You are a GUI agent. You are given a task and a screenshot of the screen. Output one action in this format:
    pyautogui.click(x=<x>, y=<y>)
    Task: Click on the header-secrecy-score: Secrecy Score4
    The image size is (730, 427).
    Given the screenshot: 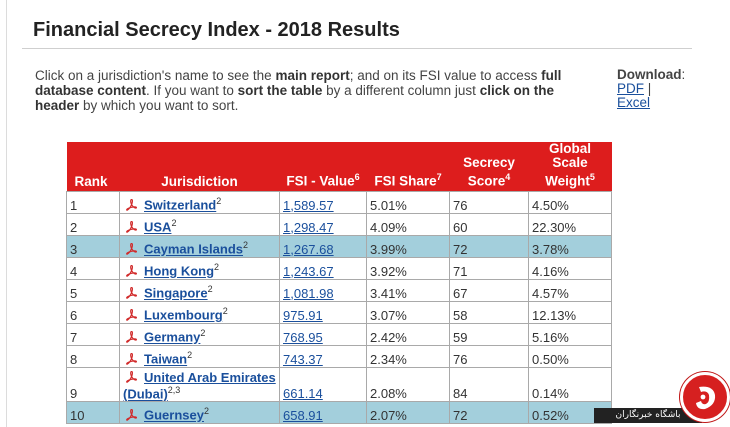 What is the action you would take?
    pyautogui.click(x=489, y=166)
    